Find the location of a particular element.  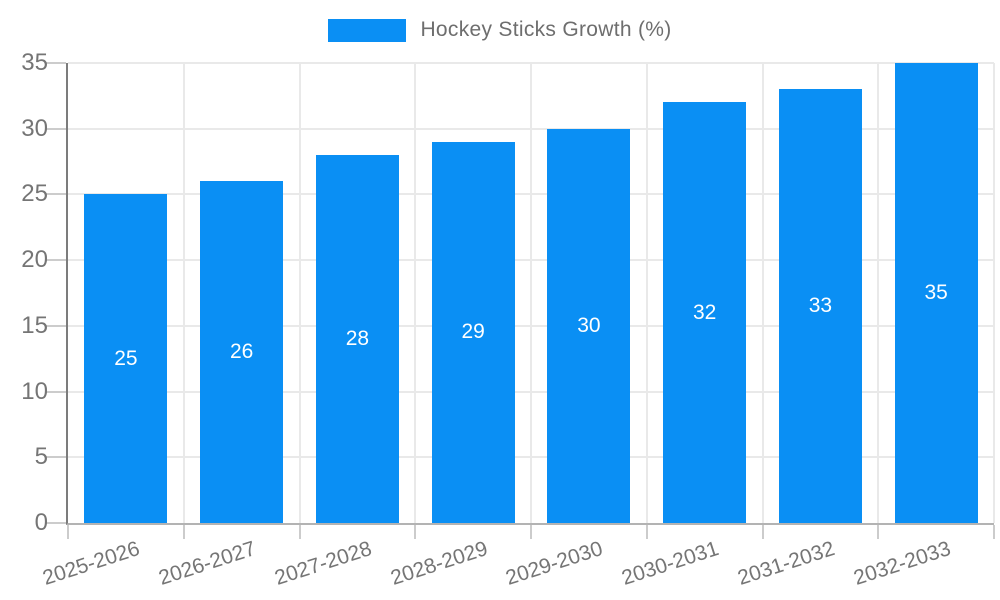

y-axis-tick-label: 20 is located at coordinates (34, 260).